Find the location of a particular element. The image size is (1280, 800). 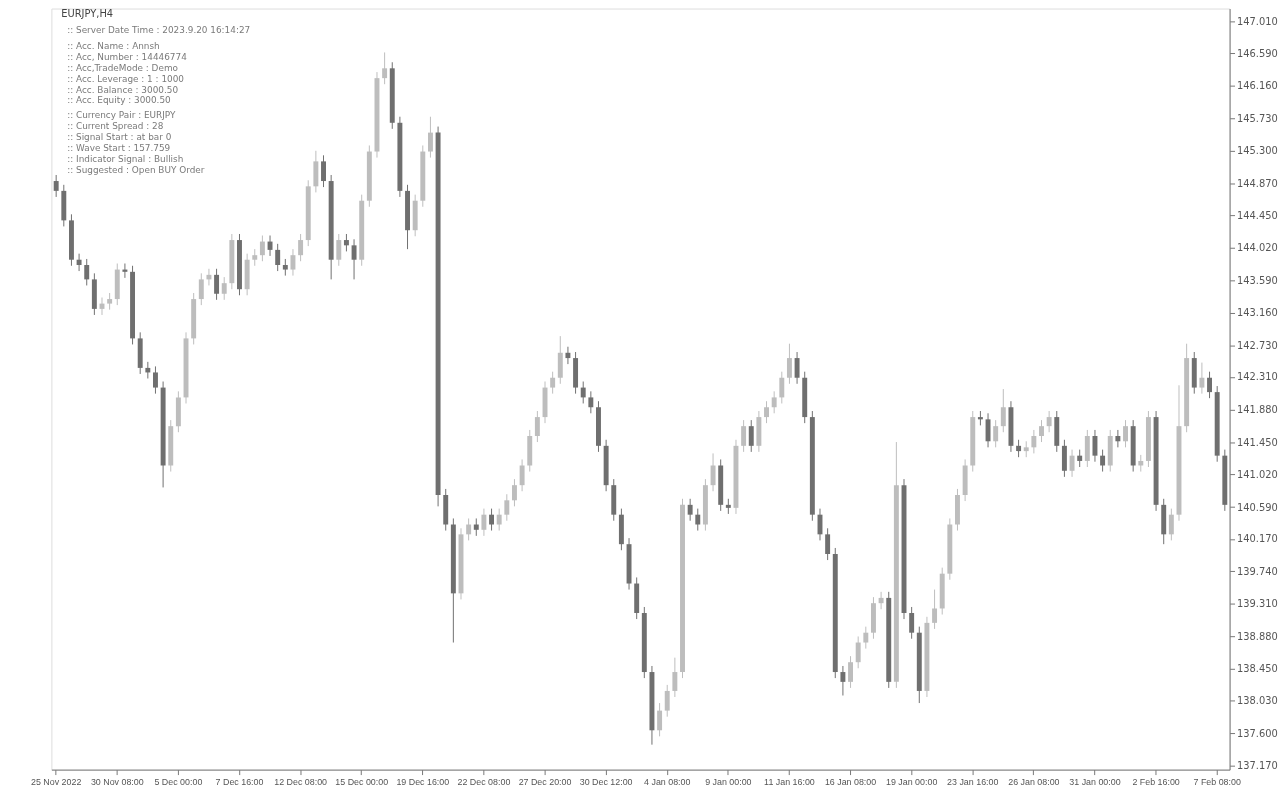

y-tick-label: 144.870 is located at coordinates (1257, 183).